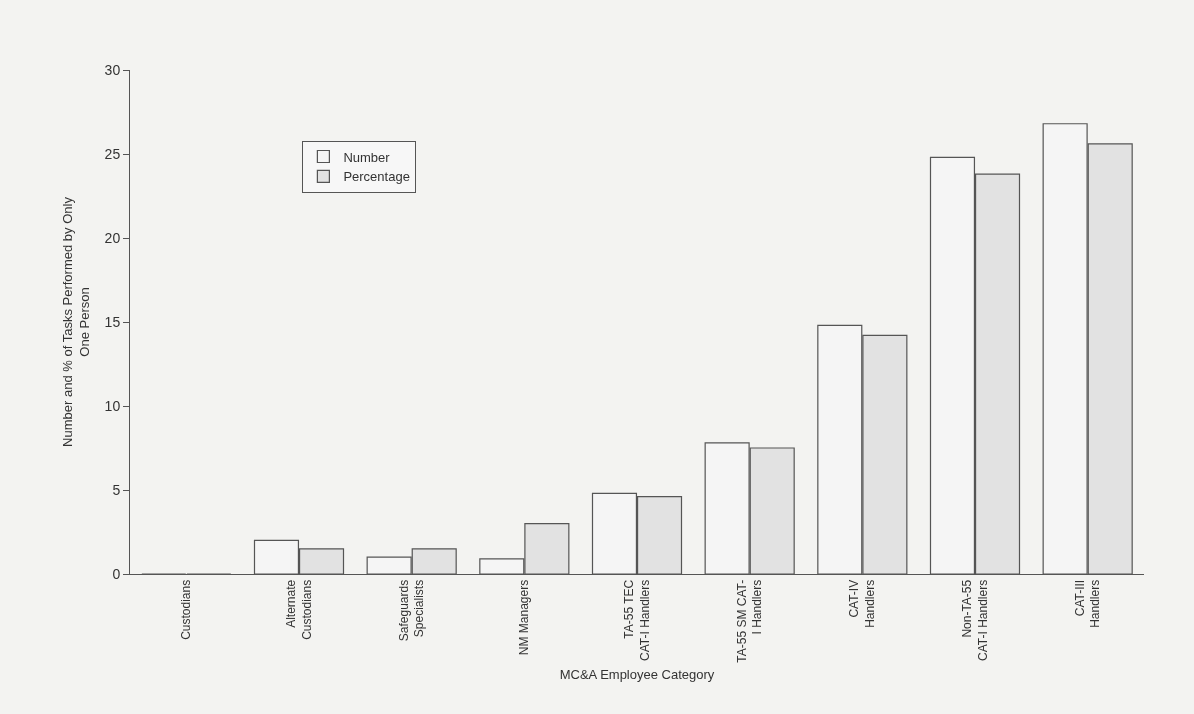 The image size is (1194, 714). What do you see at coordinates (376, 177) in the screenshot?
I see `legend-label: Percentage` at bounding box center [376, 177].